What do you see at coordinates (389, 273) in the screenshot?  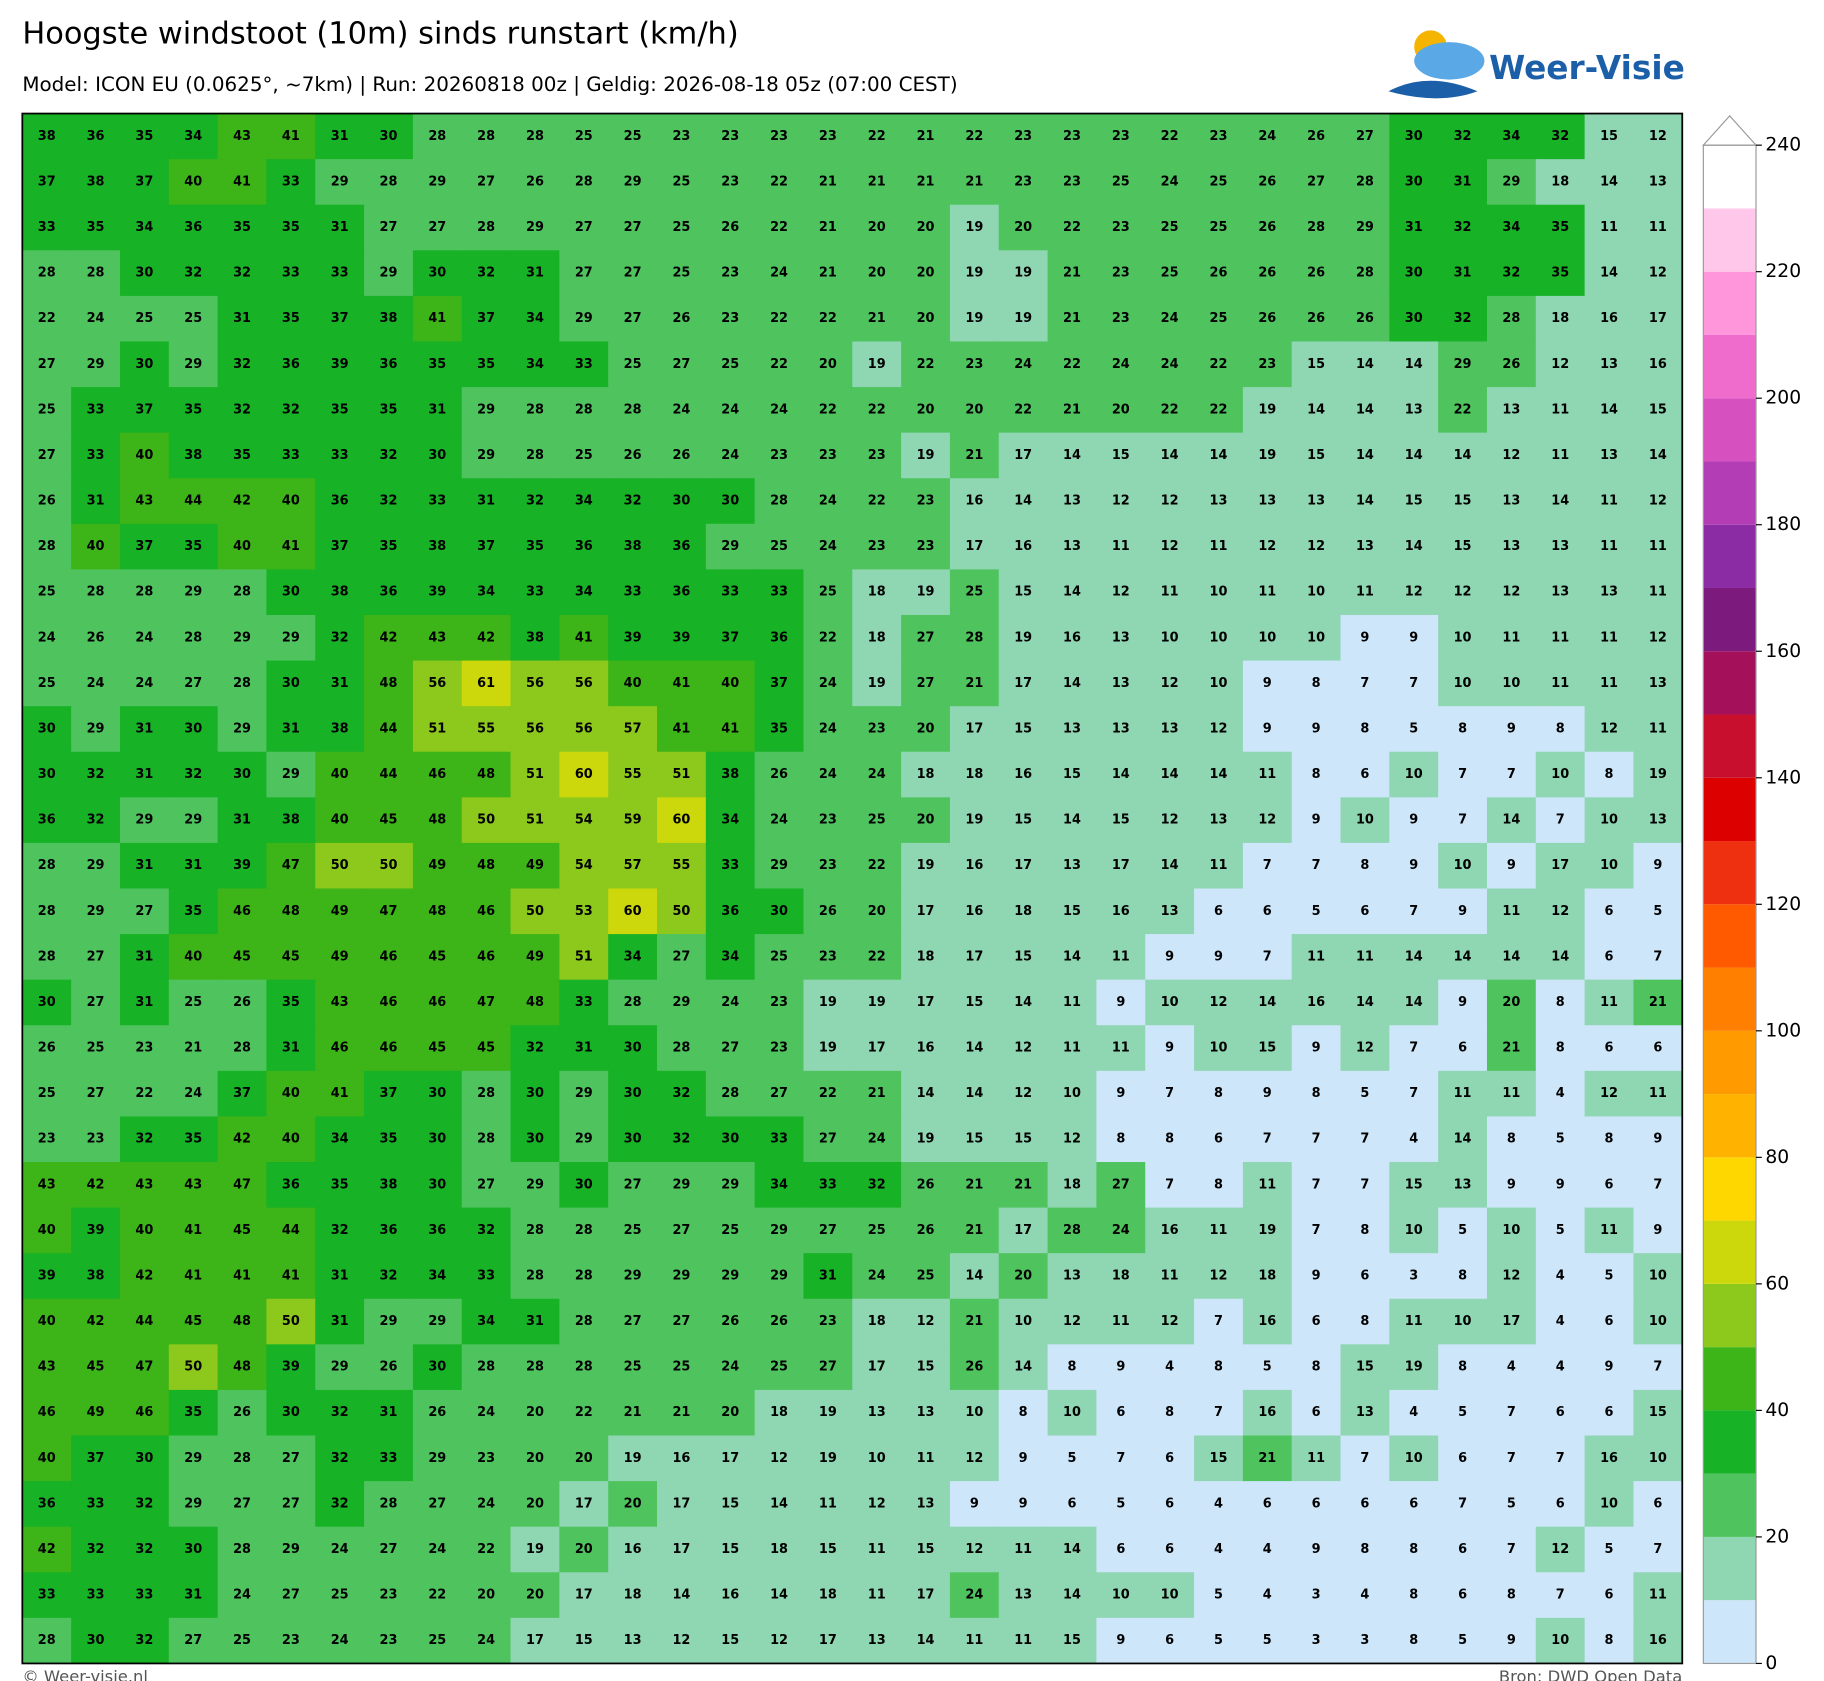 I see `cell-value: 29` at bounding box center [389, 273].